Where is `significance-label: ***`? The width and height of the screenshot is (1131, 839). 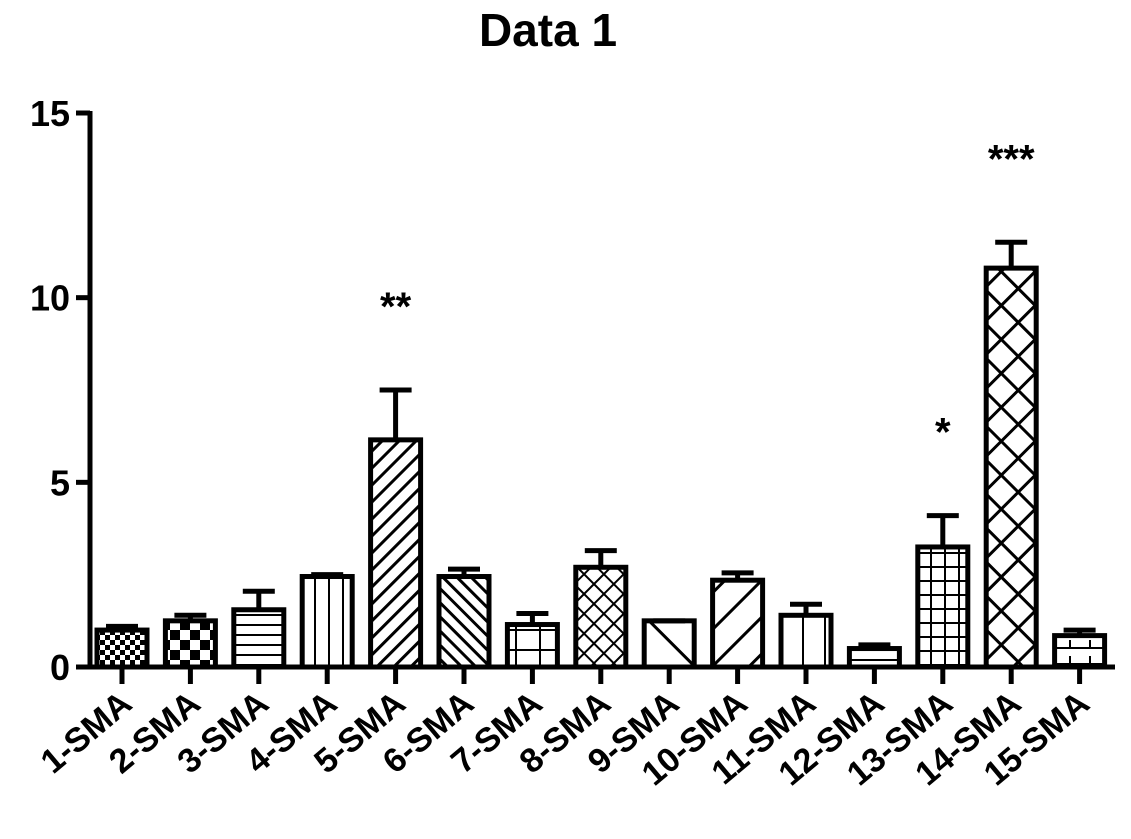 significance-label: *** is located at coordinates (1011, 159).